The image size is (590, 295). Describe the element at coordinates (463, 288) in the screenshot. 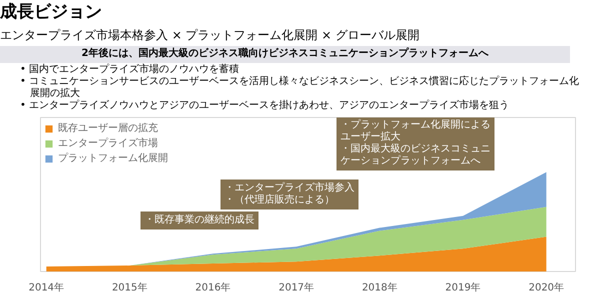

I see `x-tick-label: 2019年` at that location.